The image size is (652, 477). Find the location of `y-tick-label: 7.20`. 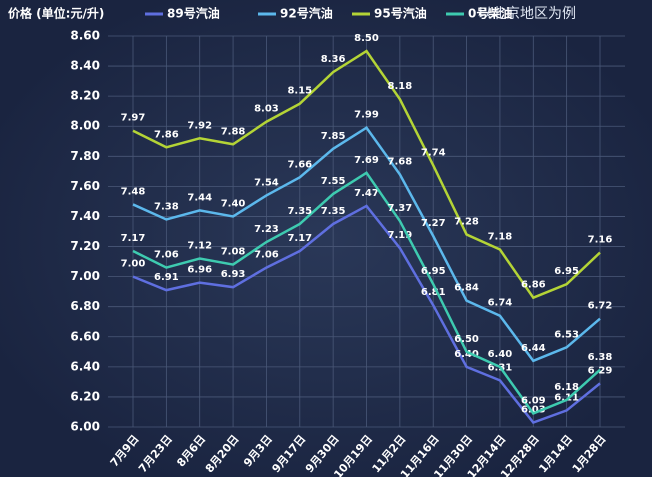

y-tick-label: 7.20 is located at coordinates (85, 246).